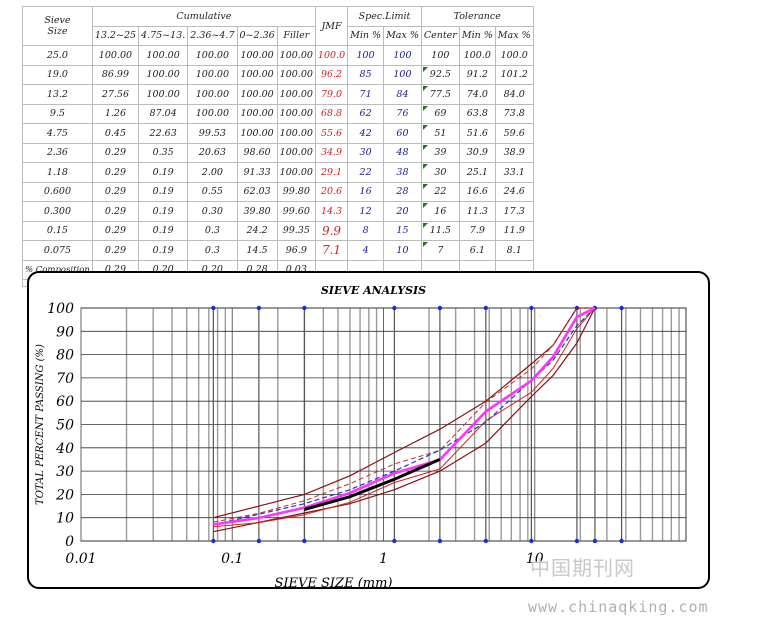 This screenshot has height=621, width=758. Describe the element at coordinates (163, 133) in the screenshot. I see `table-cell-c2: 22.63` at that location.